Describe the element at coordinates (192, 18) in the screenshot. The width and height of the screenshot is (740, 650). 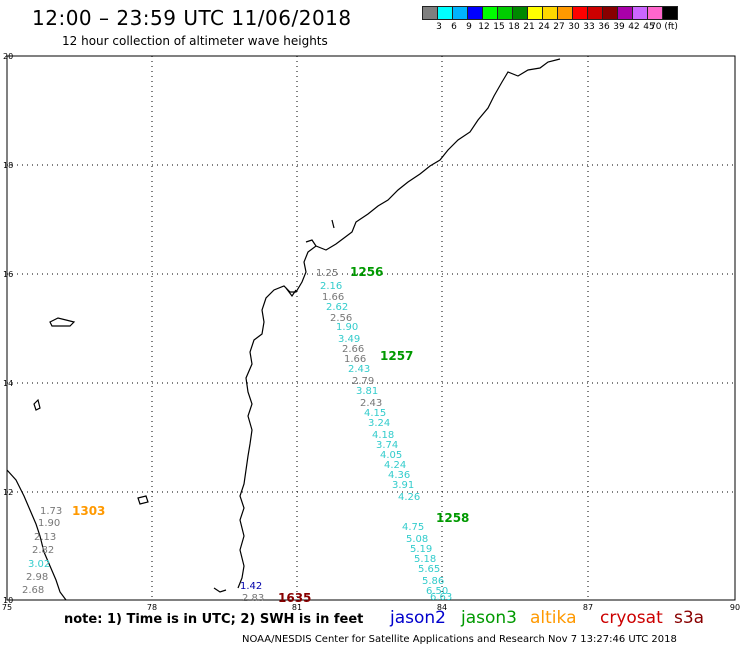
I see `map-title: 12:00 – 23:59 UTC 11/06/2018` at that location.